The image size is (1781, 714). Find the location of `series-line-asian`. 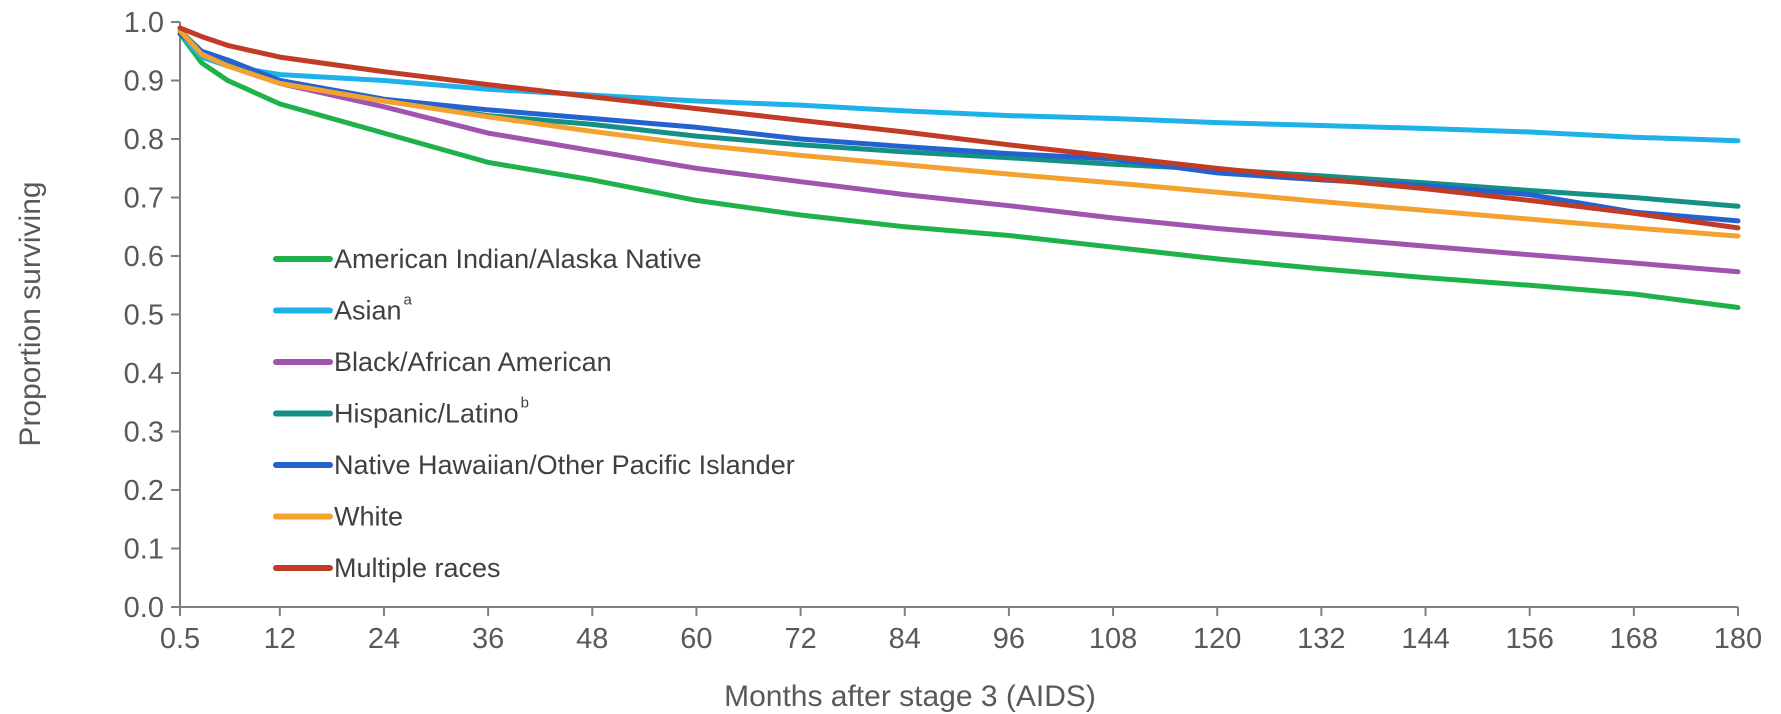

series-line-asian is located at coordinates (959, 87).